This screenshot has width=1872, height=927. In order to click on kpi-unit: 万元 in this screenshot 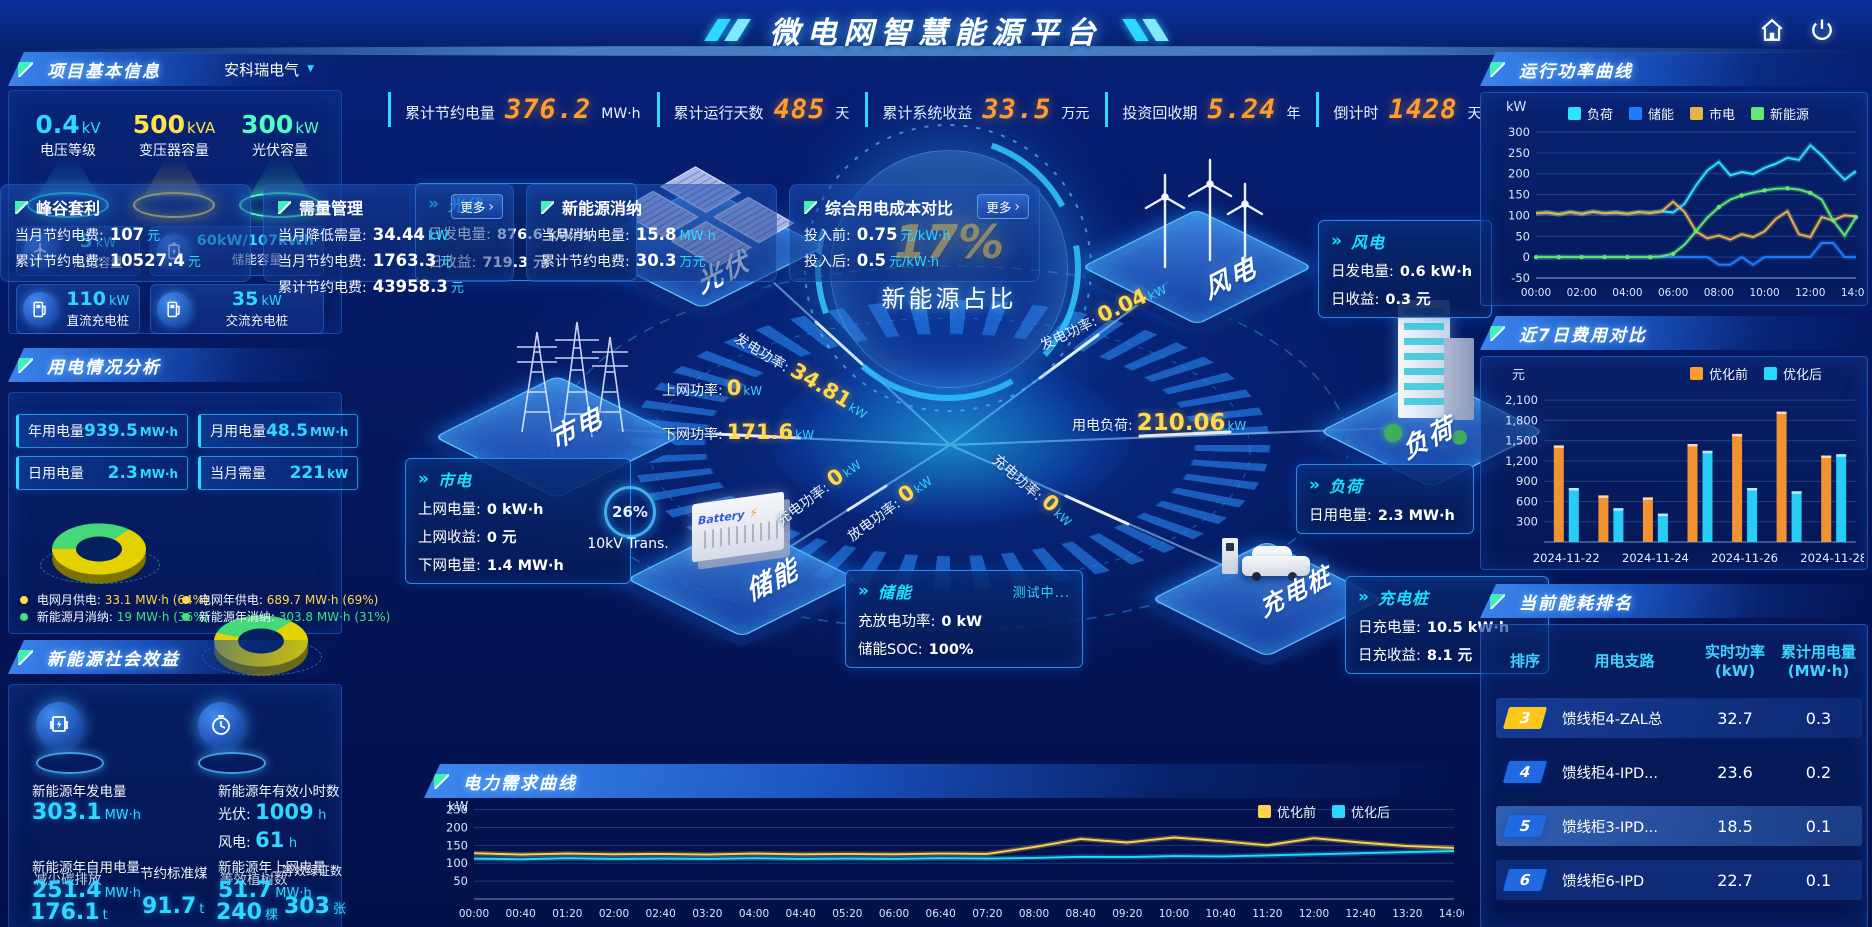, I will do `click(1075, 113)`.